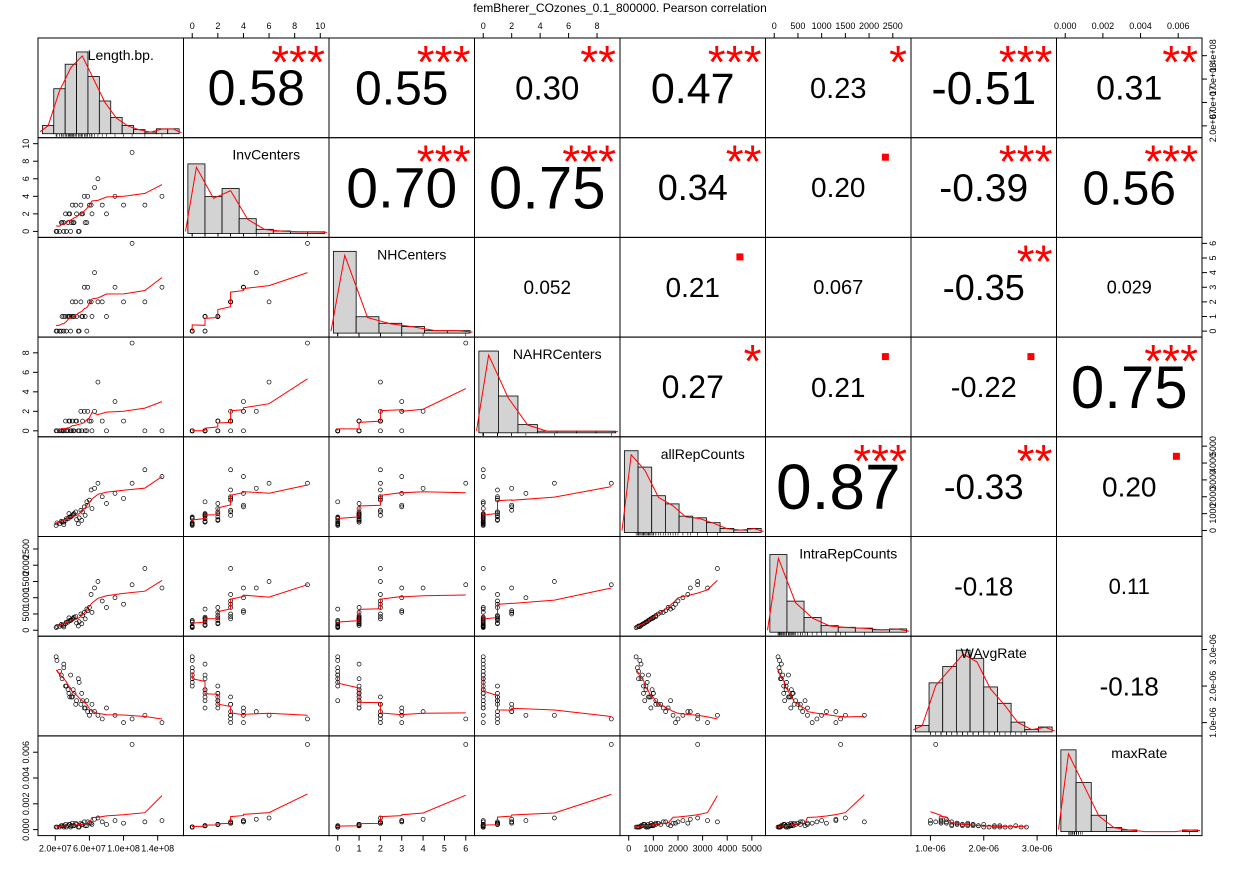  I want to click on tick-label: 1.0e+08, so click(123, 849).